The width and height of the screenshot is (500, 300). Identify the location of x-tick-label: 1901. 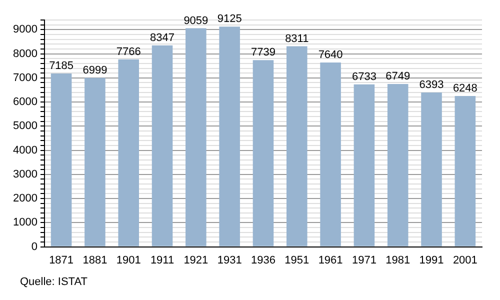
(128, 260).